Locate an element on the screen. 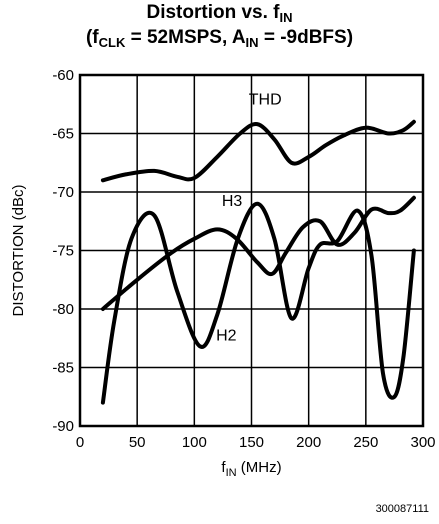 The image size is (439, 524). series-annotations: THD H3 H2 is located at coordinates (249, 217).